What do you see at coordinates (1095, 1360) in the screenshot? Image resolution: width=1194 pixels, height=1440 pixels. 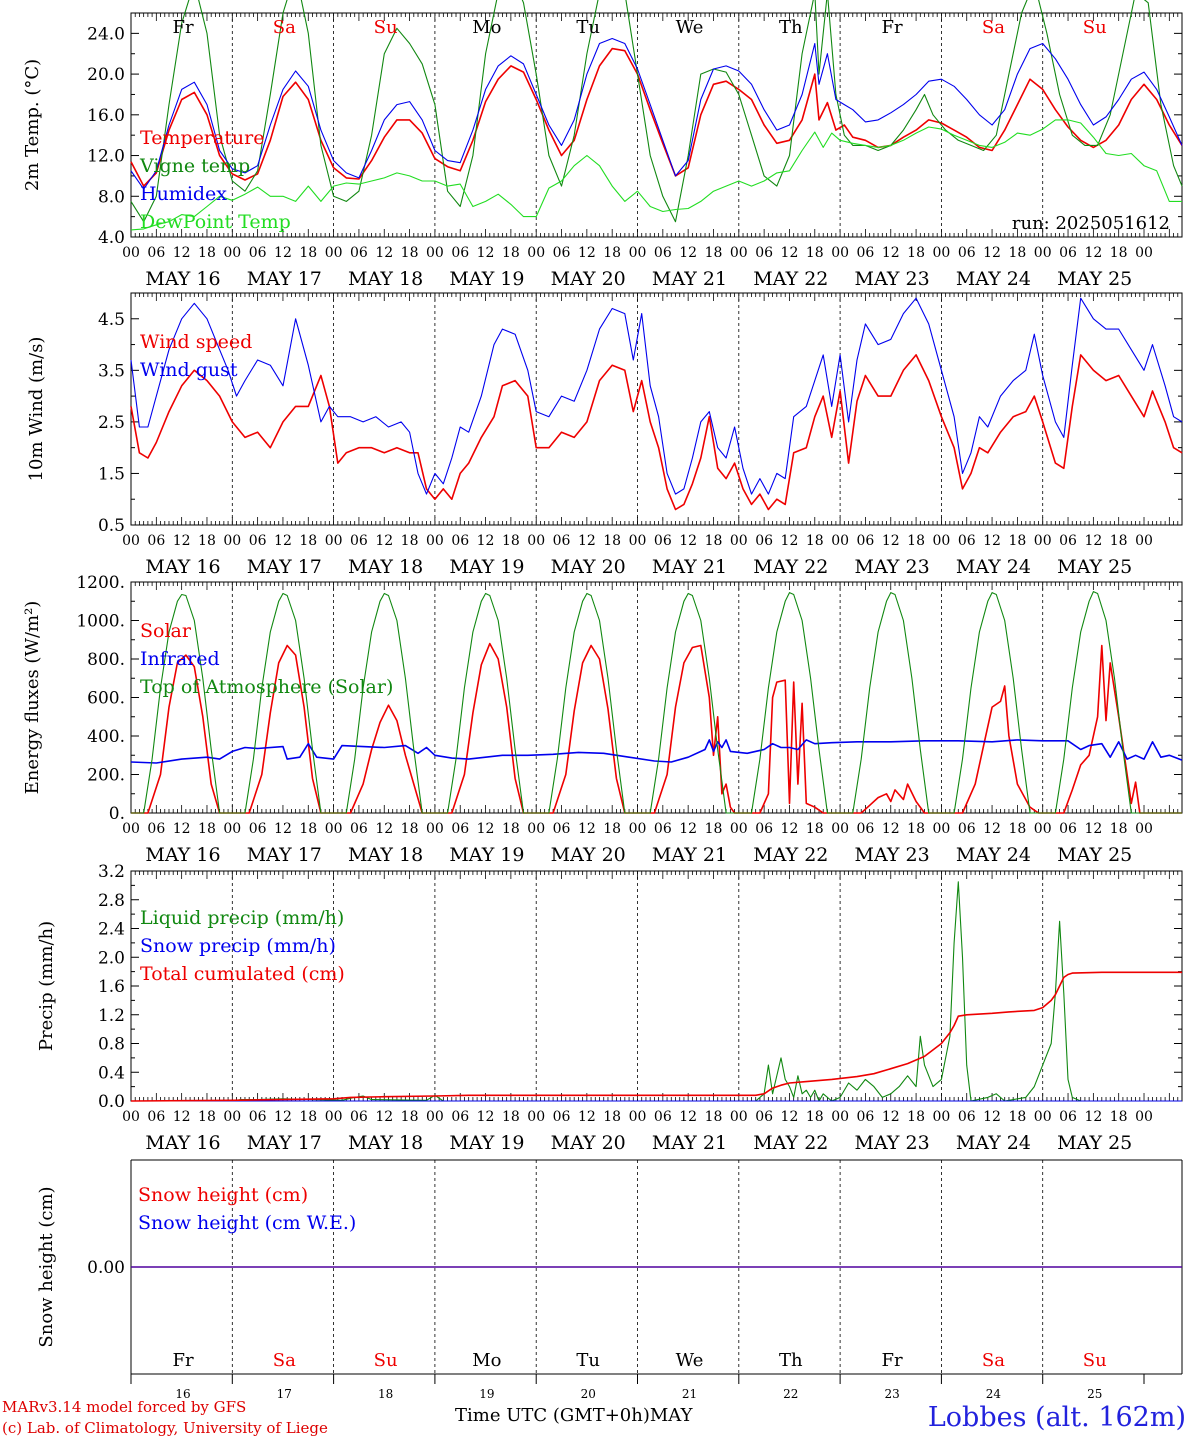 I see `weekday-label-bottom: Su` at bounding box center [1095, 1360].